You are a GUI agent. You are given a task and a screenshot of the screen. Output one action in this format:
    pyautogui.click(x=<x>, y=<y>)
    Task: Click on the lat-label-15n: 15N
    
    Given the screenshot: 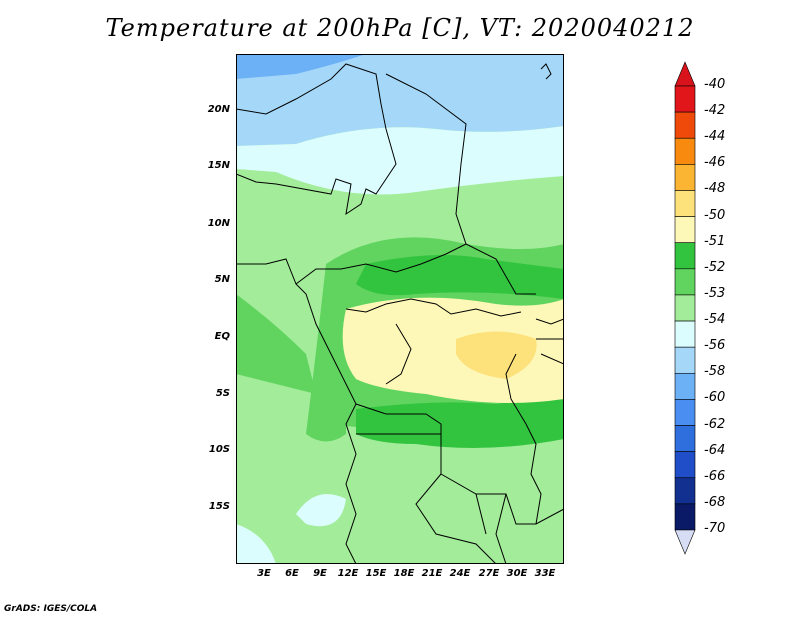 What is the action you would take?
    pyautogui.click(x=218, y=165)
    